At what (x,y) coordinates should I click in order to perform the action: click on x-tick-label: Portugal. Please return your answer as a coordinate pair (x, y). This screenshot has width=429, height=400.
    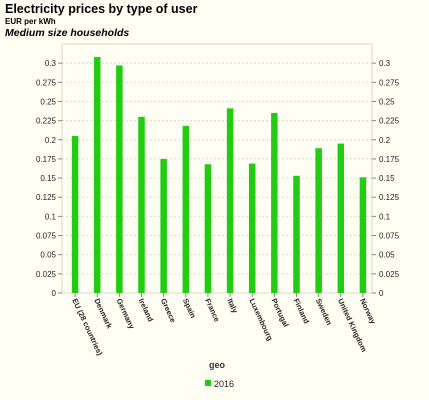
    Looking at the image, I should click on (280, 312).